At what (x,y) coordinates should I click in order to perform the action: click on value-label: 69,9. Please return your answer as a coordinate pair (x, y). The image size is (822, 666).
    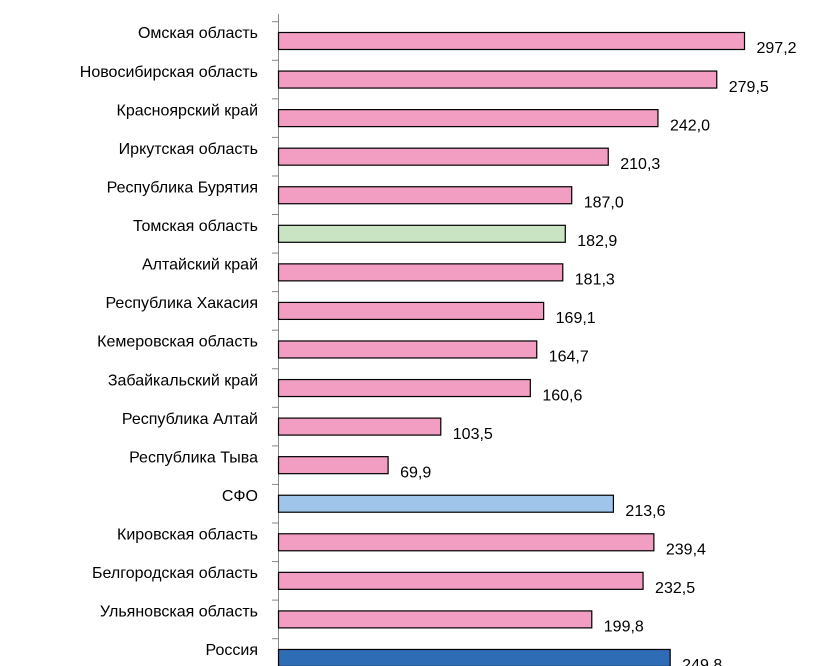
    Looking at the image, I should click on (415, 472).